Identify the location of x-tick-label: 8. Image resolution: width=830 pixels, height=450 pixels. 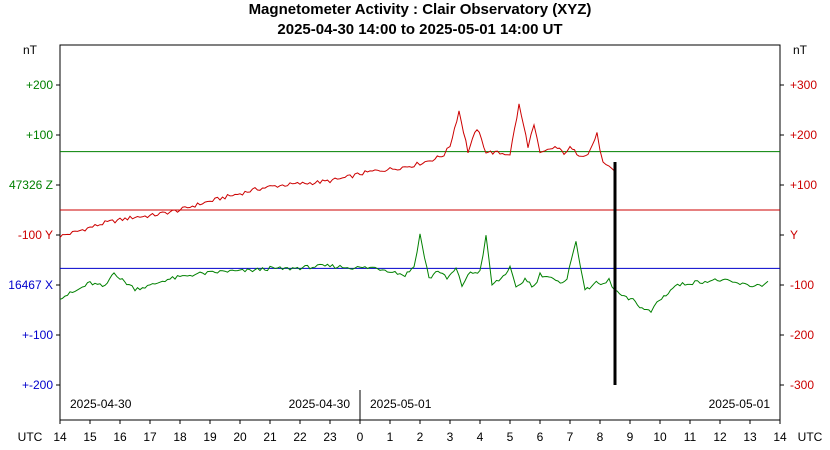
(600, 437).